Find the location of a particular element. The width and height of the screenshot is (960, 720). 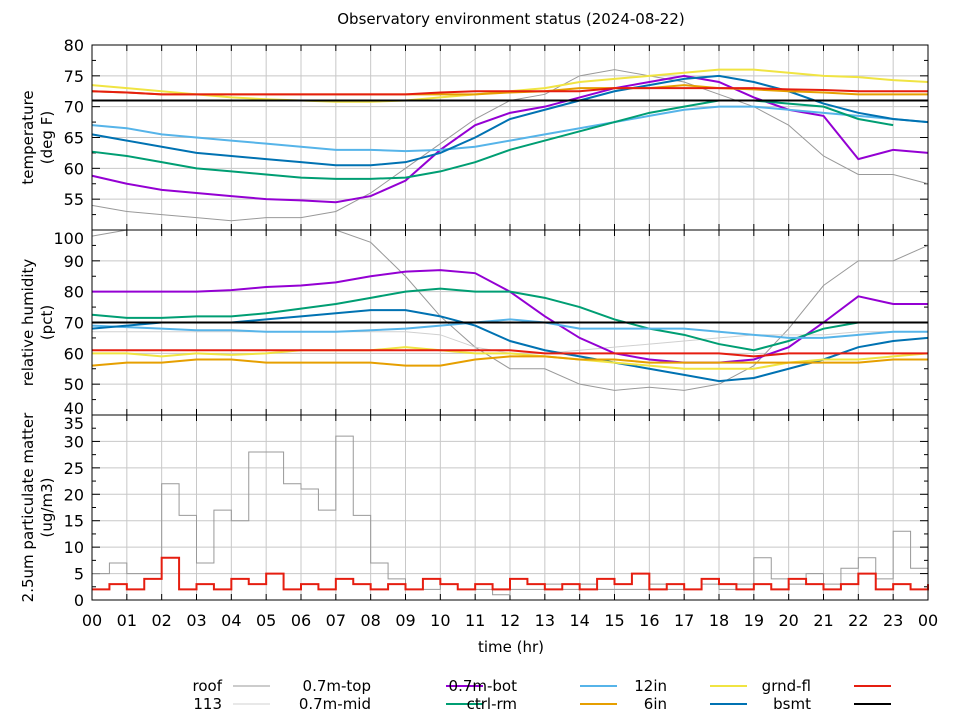

y-tick-label: 65 is located at coordinates (74, 138).